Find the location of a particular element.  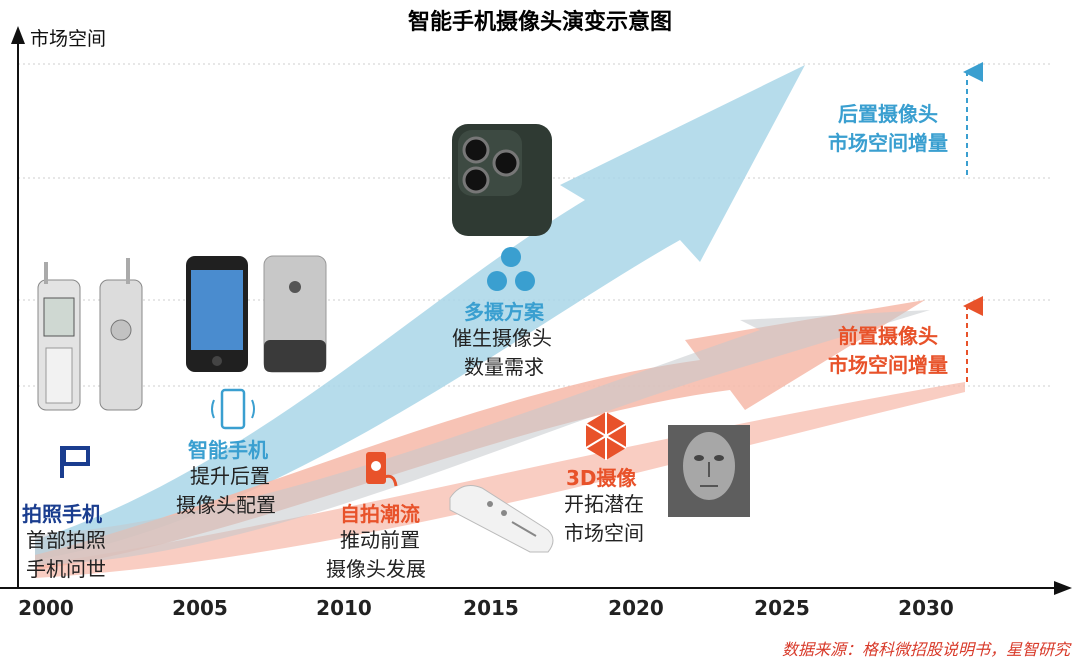

flag-icon is located at coordinates (75, 462).